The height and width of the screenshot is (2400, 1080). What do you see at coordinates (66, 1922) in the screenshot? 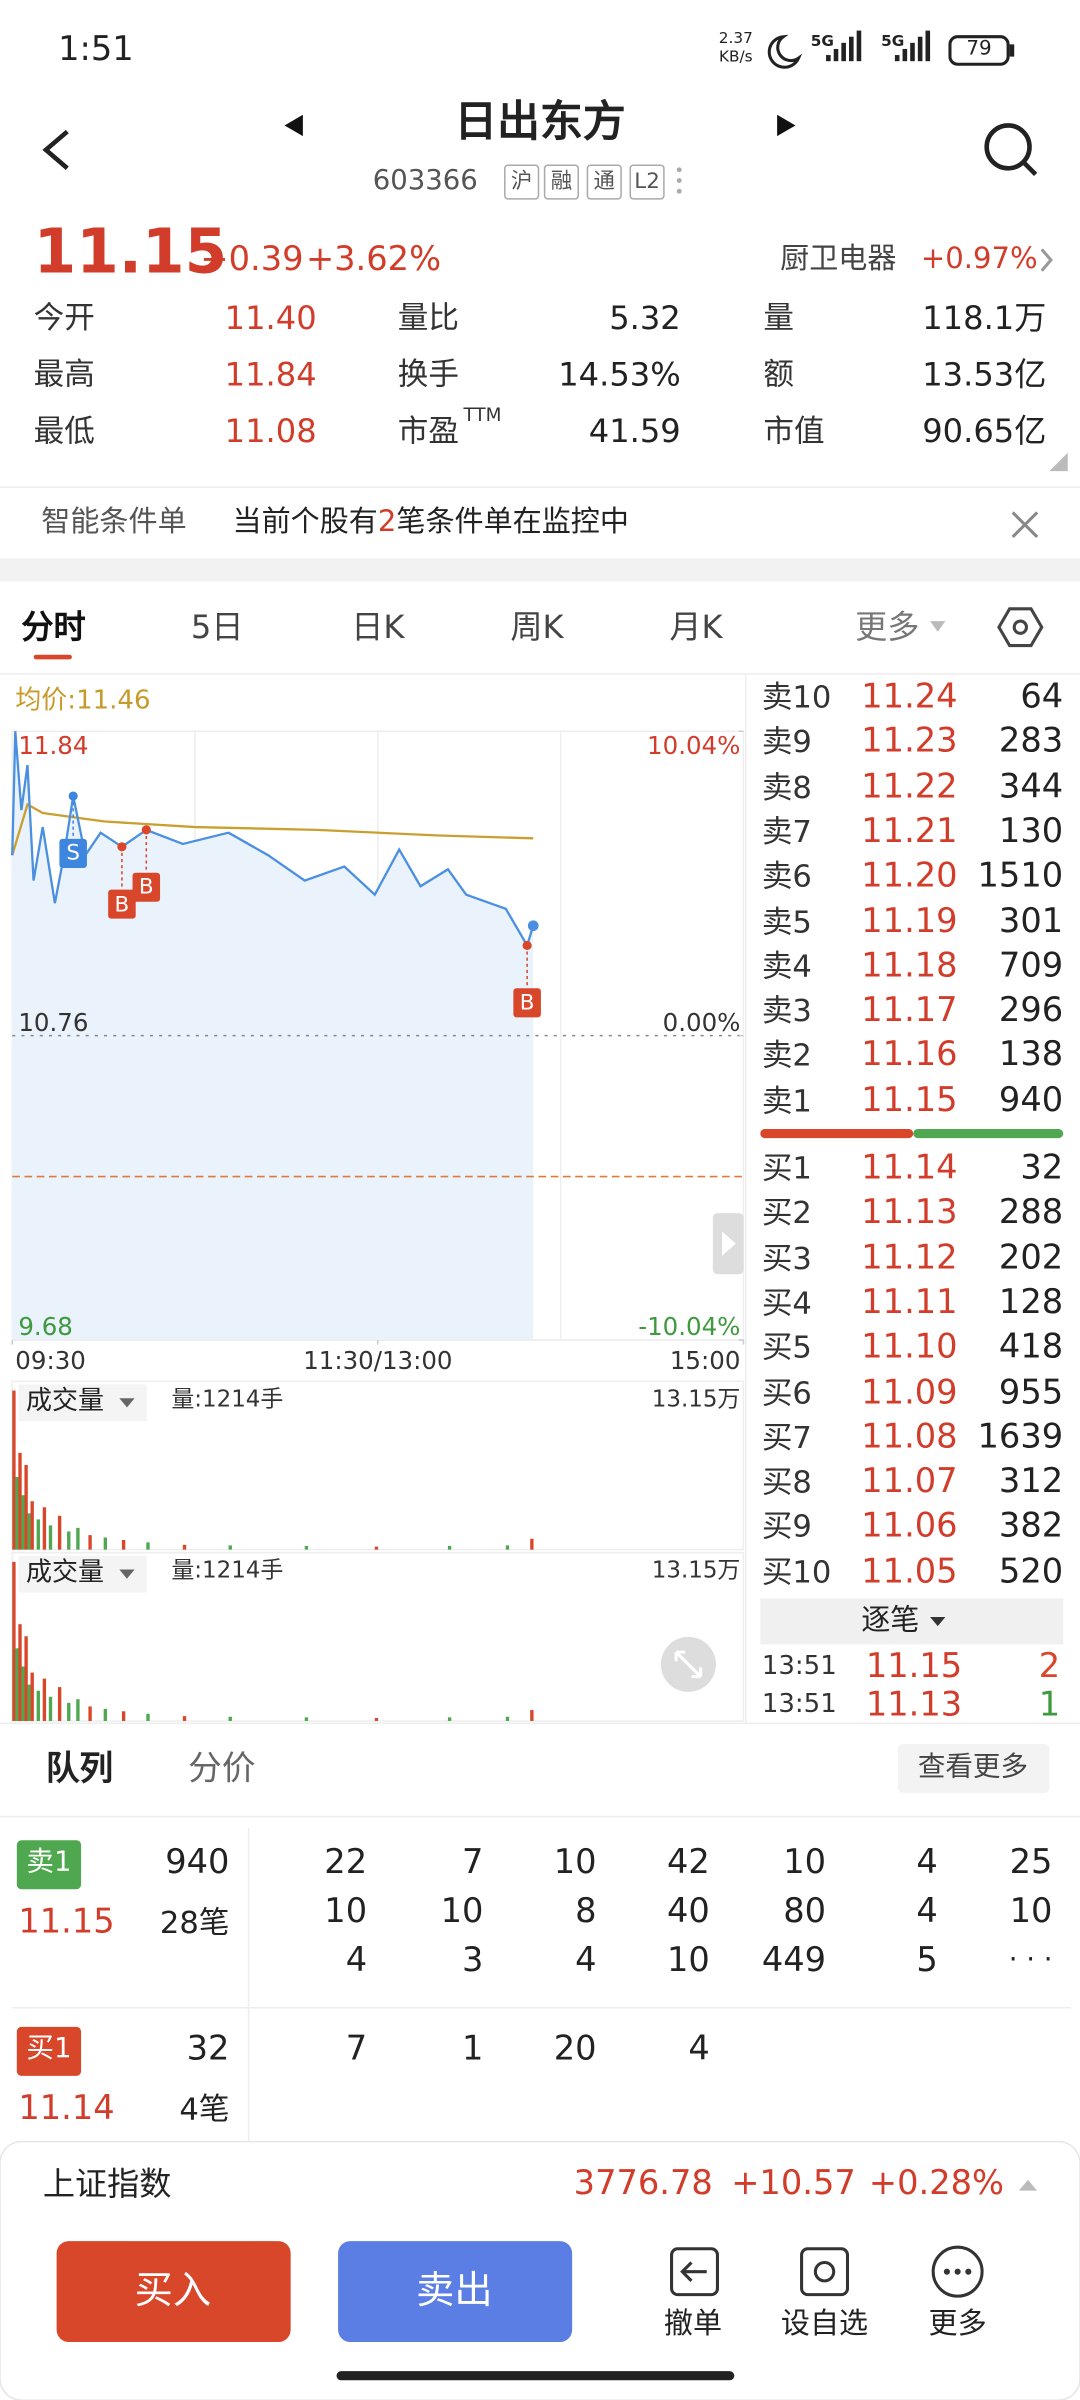
I see `queue-price: 11.15` at bounding box center [66, 1922].